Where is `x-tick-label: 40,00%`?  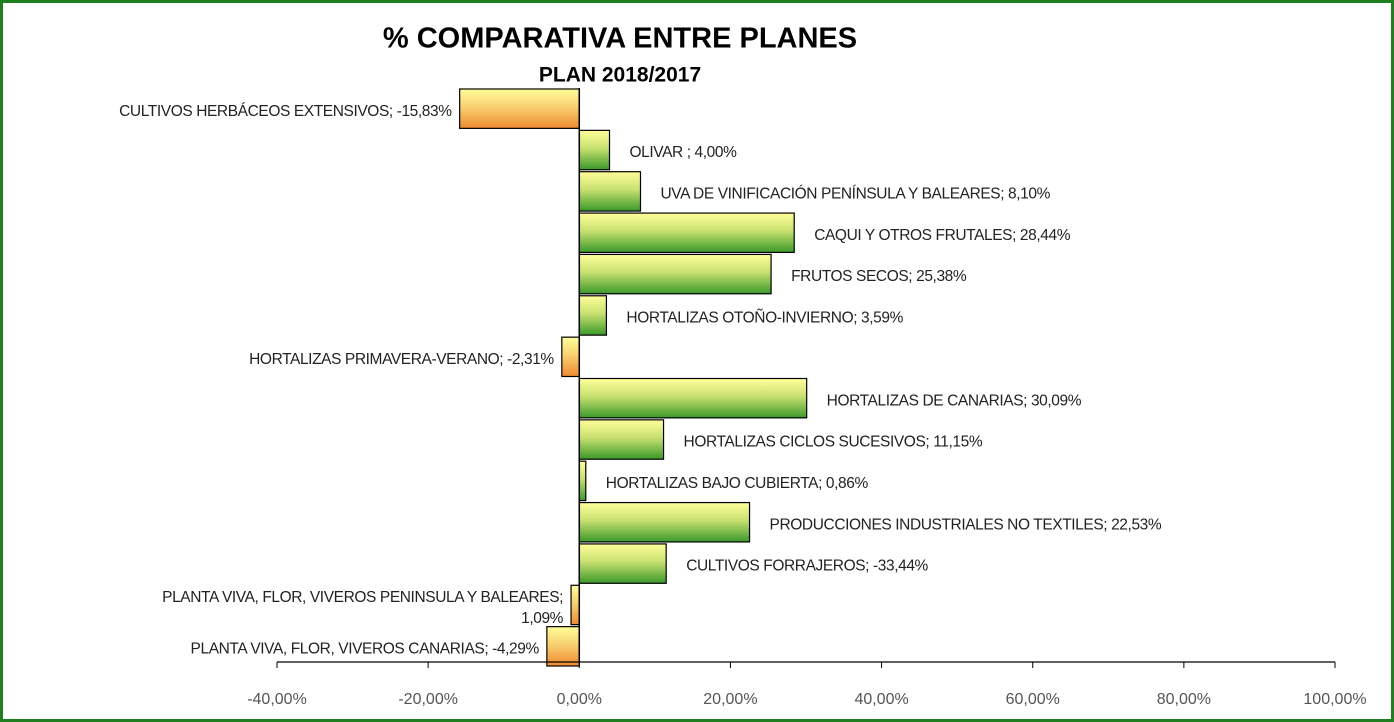 x-tick-label: 40,00% is located at coordinates (881, 699).